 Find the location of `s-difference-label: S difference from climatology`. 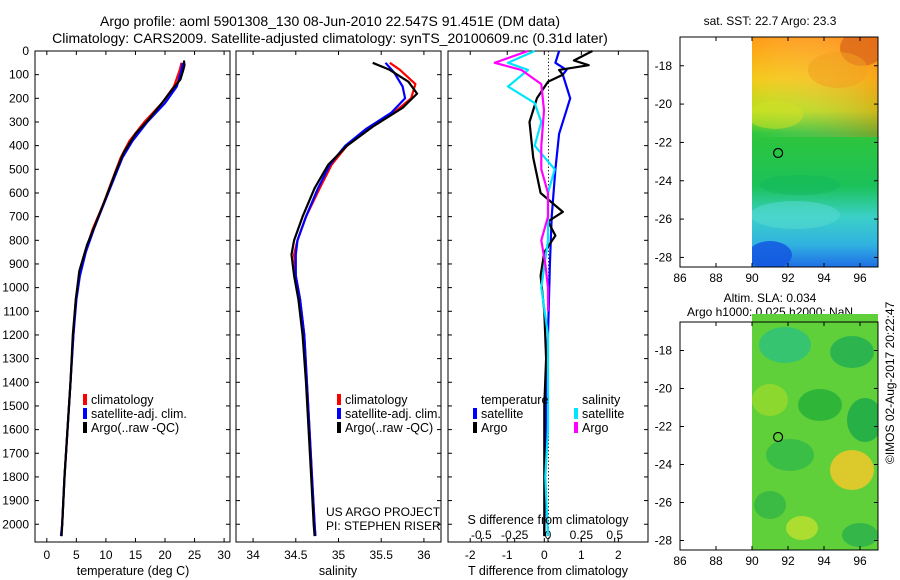

s-difference-label: S difference from climatology is located at coordinates (549, 520).